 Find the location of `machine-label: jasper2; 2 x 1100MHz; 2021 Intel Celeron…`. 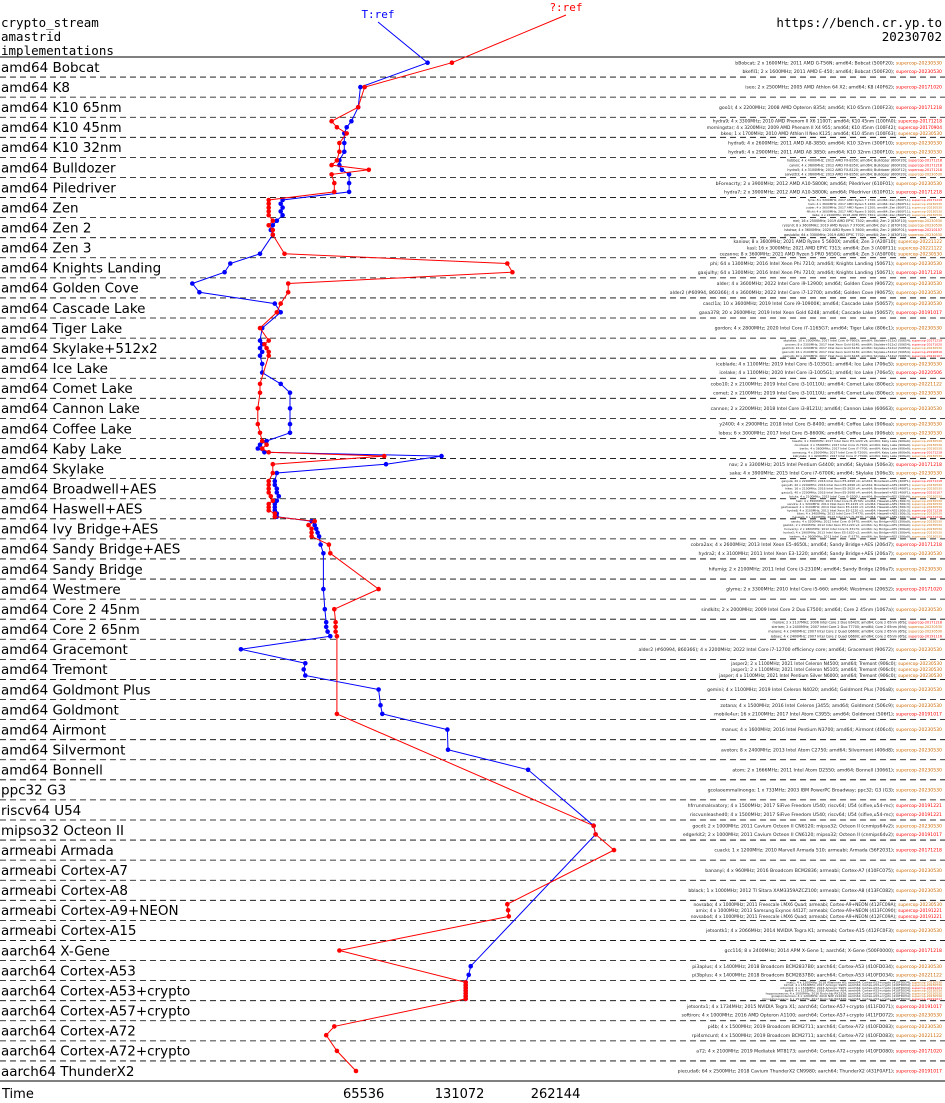

machine-label: jasper2; 2 x 1100MHz; 2021 Intel Celeron… is located at coordinates (836, 664).